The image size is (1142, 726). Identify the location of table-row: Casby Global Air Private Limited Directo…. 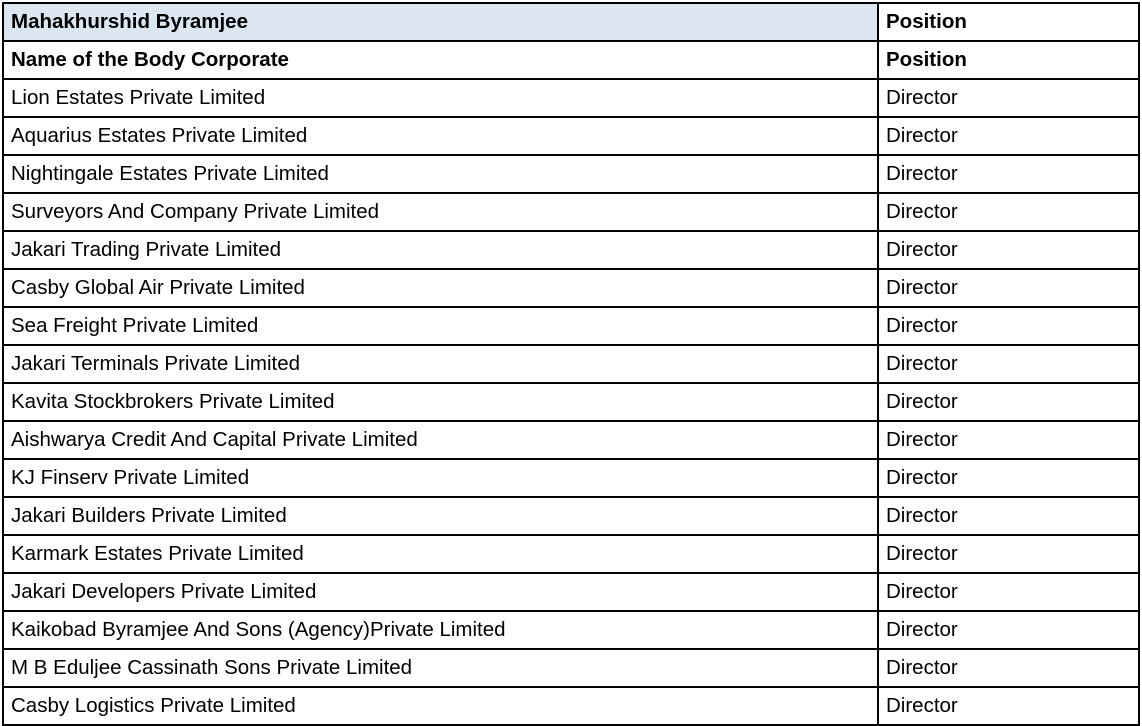
(571, 288).